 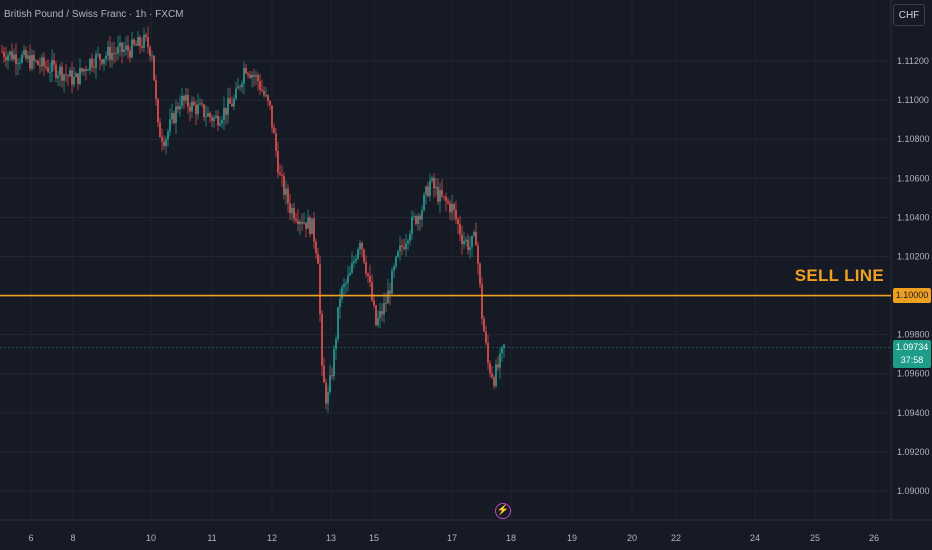 What do you see at coordinates (211, 538) in the screenshot?
I see `x-tick-label: 11` at bounding box center [211, 538].